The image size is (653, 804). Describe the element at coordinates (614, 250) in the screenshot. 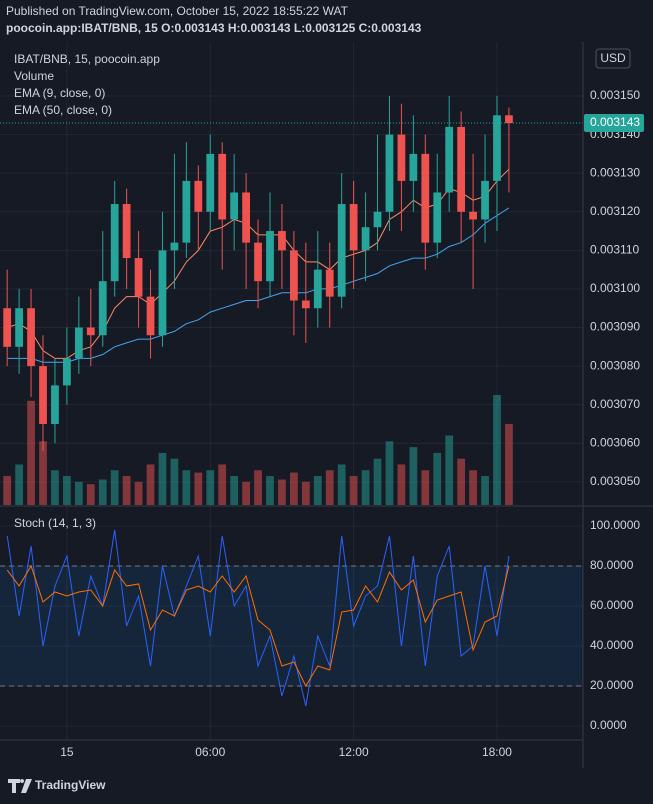

I see `y-tick-label: 0.003110` at that location.